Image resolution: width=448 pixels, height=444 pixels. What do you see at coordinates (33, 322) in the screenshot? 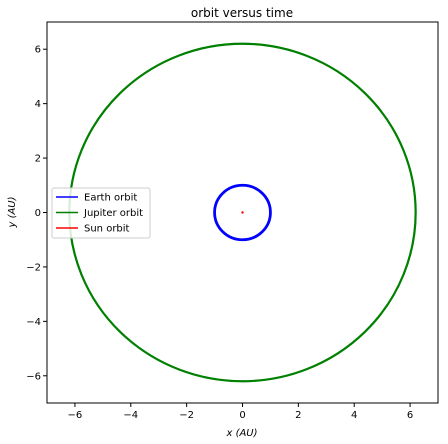
I see `y-tick-label: −4` at bounding box center [33, 322].